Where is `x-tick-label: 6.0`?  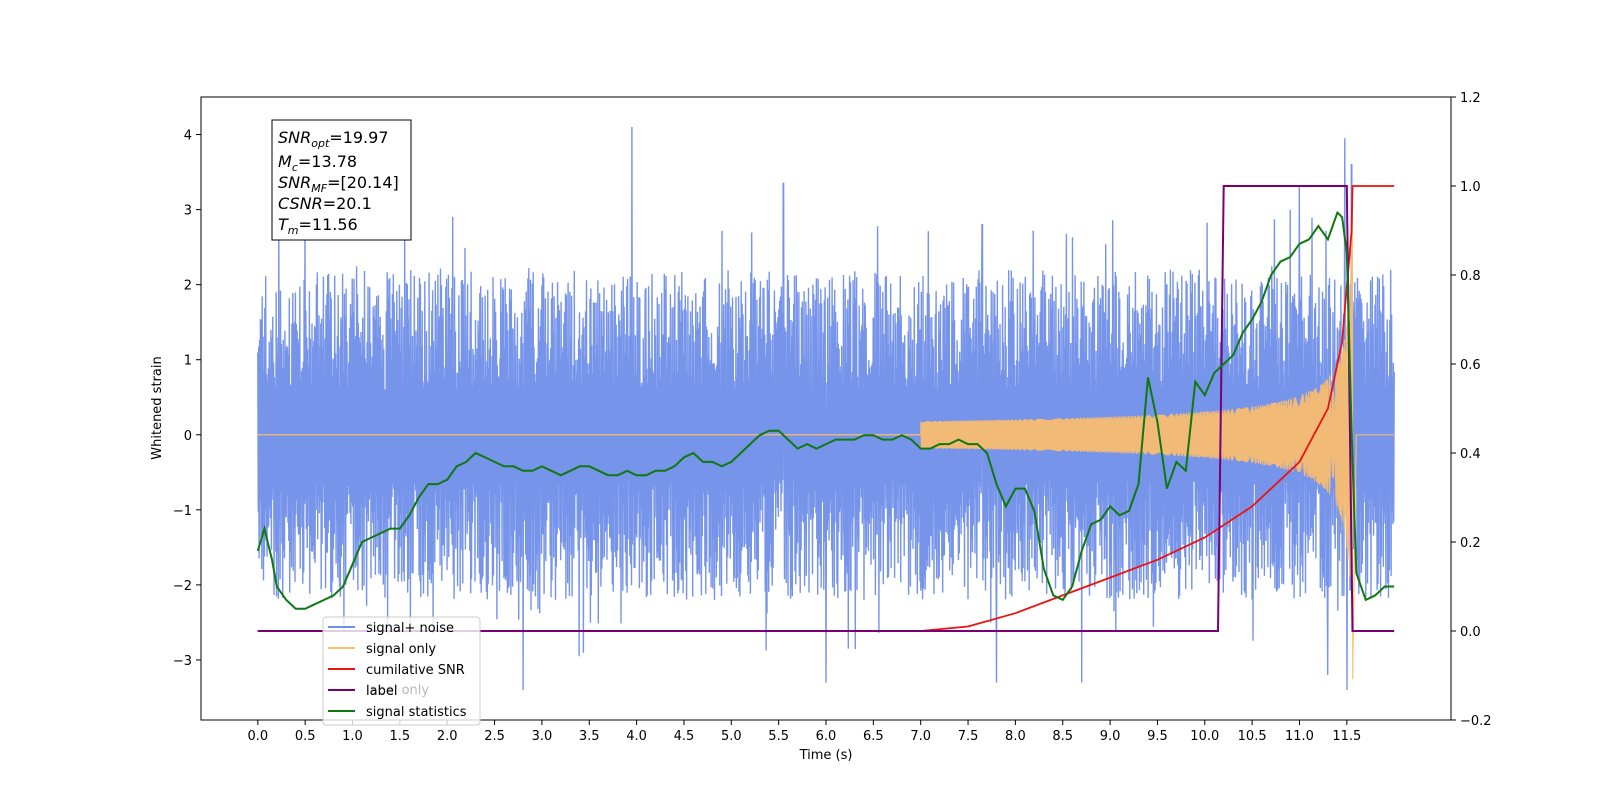 x-tick-label: 6.0 is located at coordinates (826, 736).